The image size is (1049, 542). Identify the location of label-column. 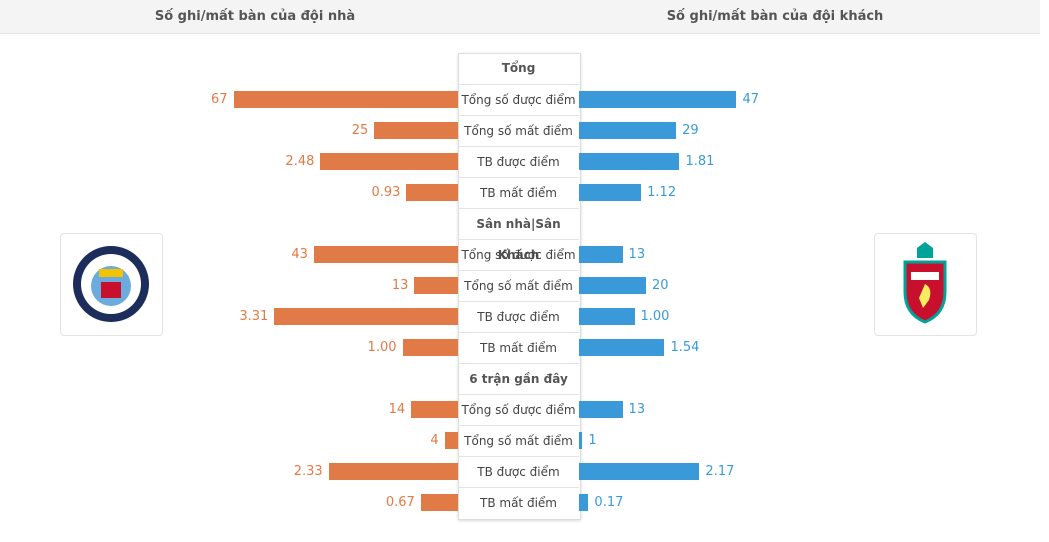
(519, 286).